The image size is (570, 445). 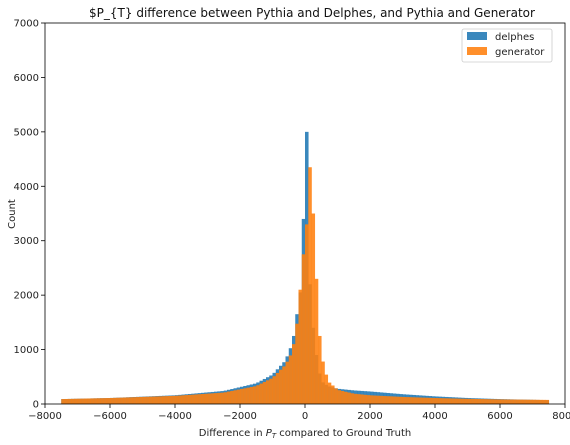 What do you see at coordinates (26, 350) in the screenshot?
I see `y-tick-label: 1000` at bounding box center [26, 350].